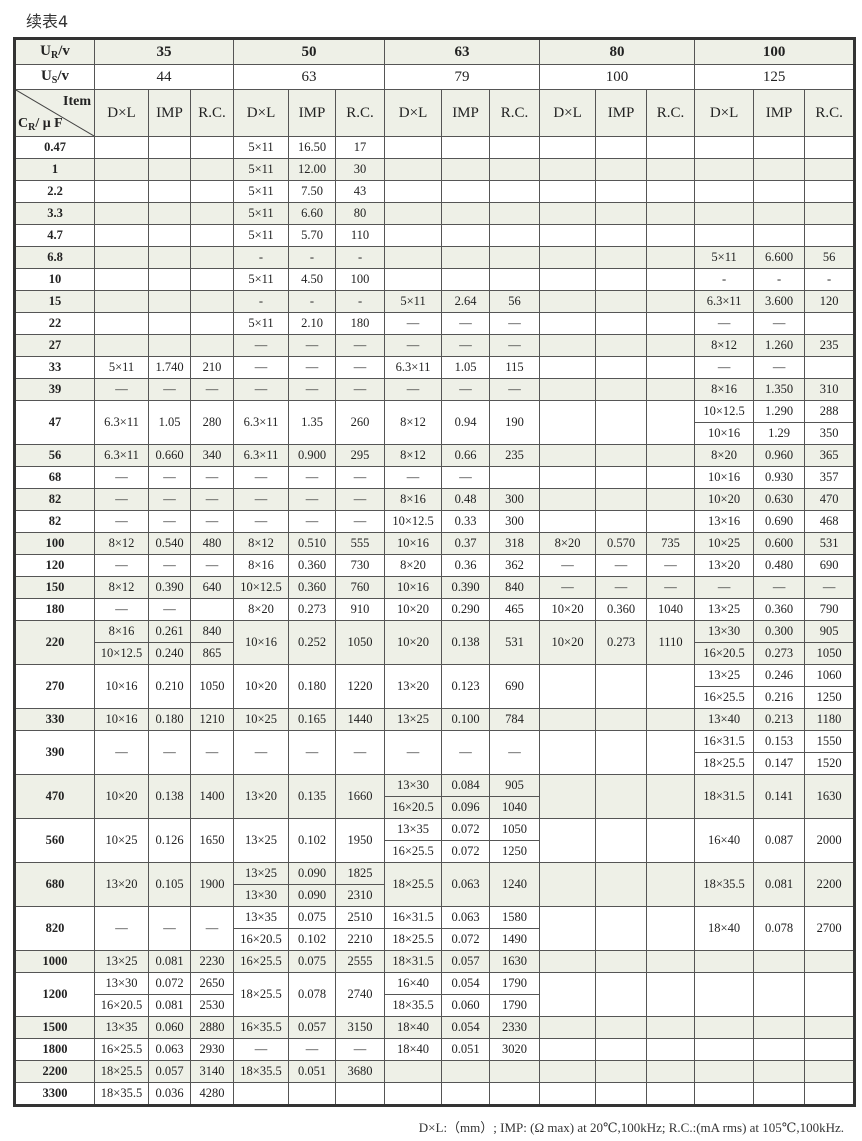 The image size is (862, 1141). What do you see at coordinates (169, 1027) in the screenshot?
I see `impedance-cell: 0.060` at bounding box center [169, 1027].